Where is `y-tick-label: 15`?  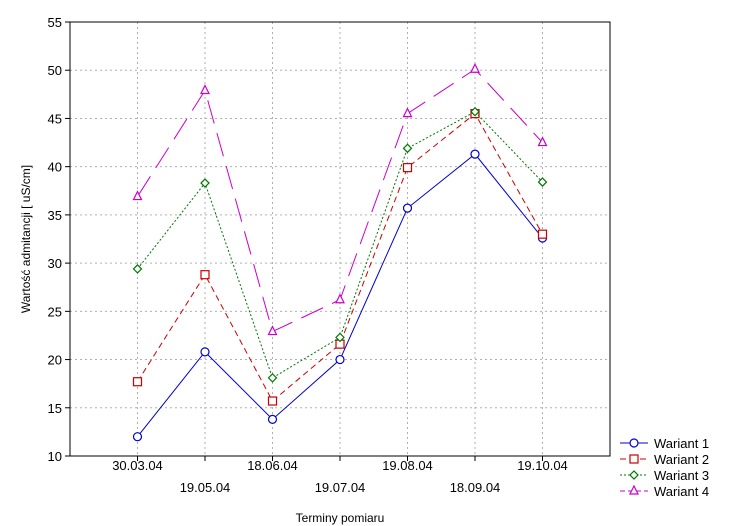
y-tick-label: 15 is located at coordinates (55, 408).